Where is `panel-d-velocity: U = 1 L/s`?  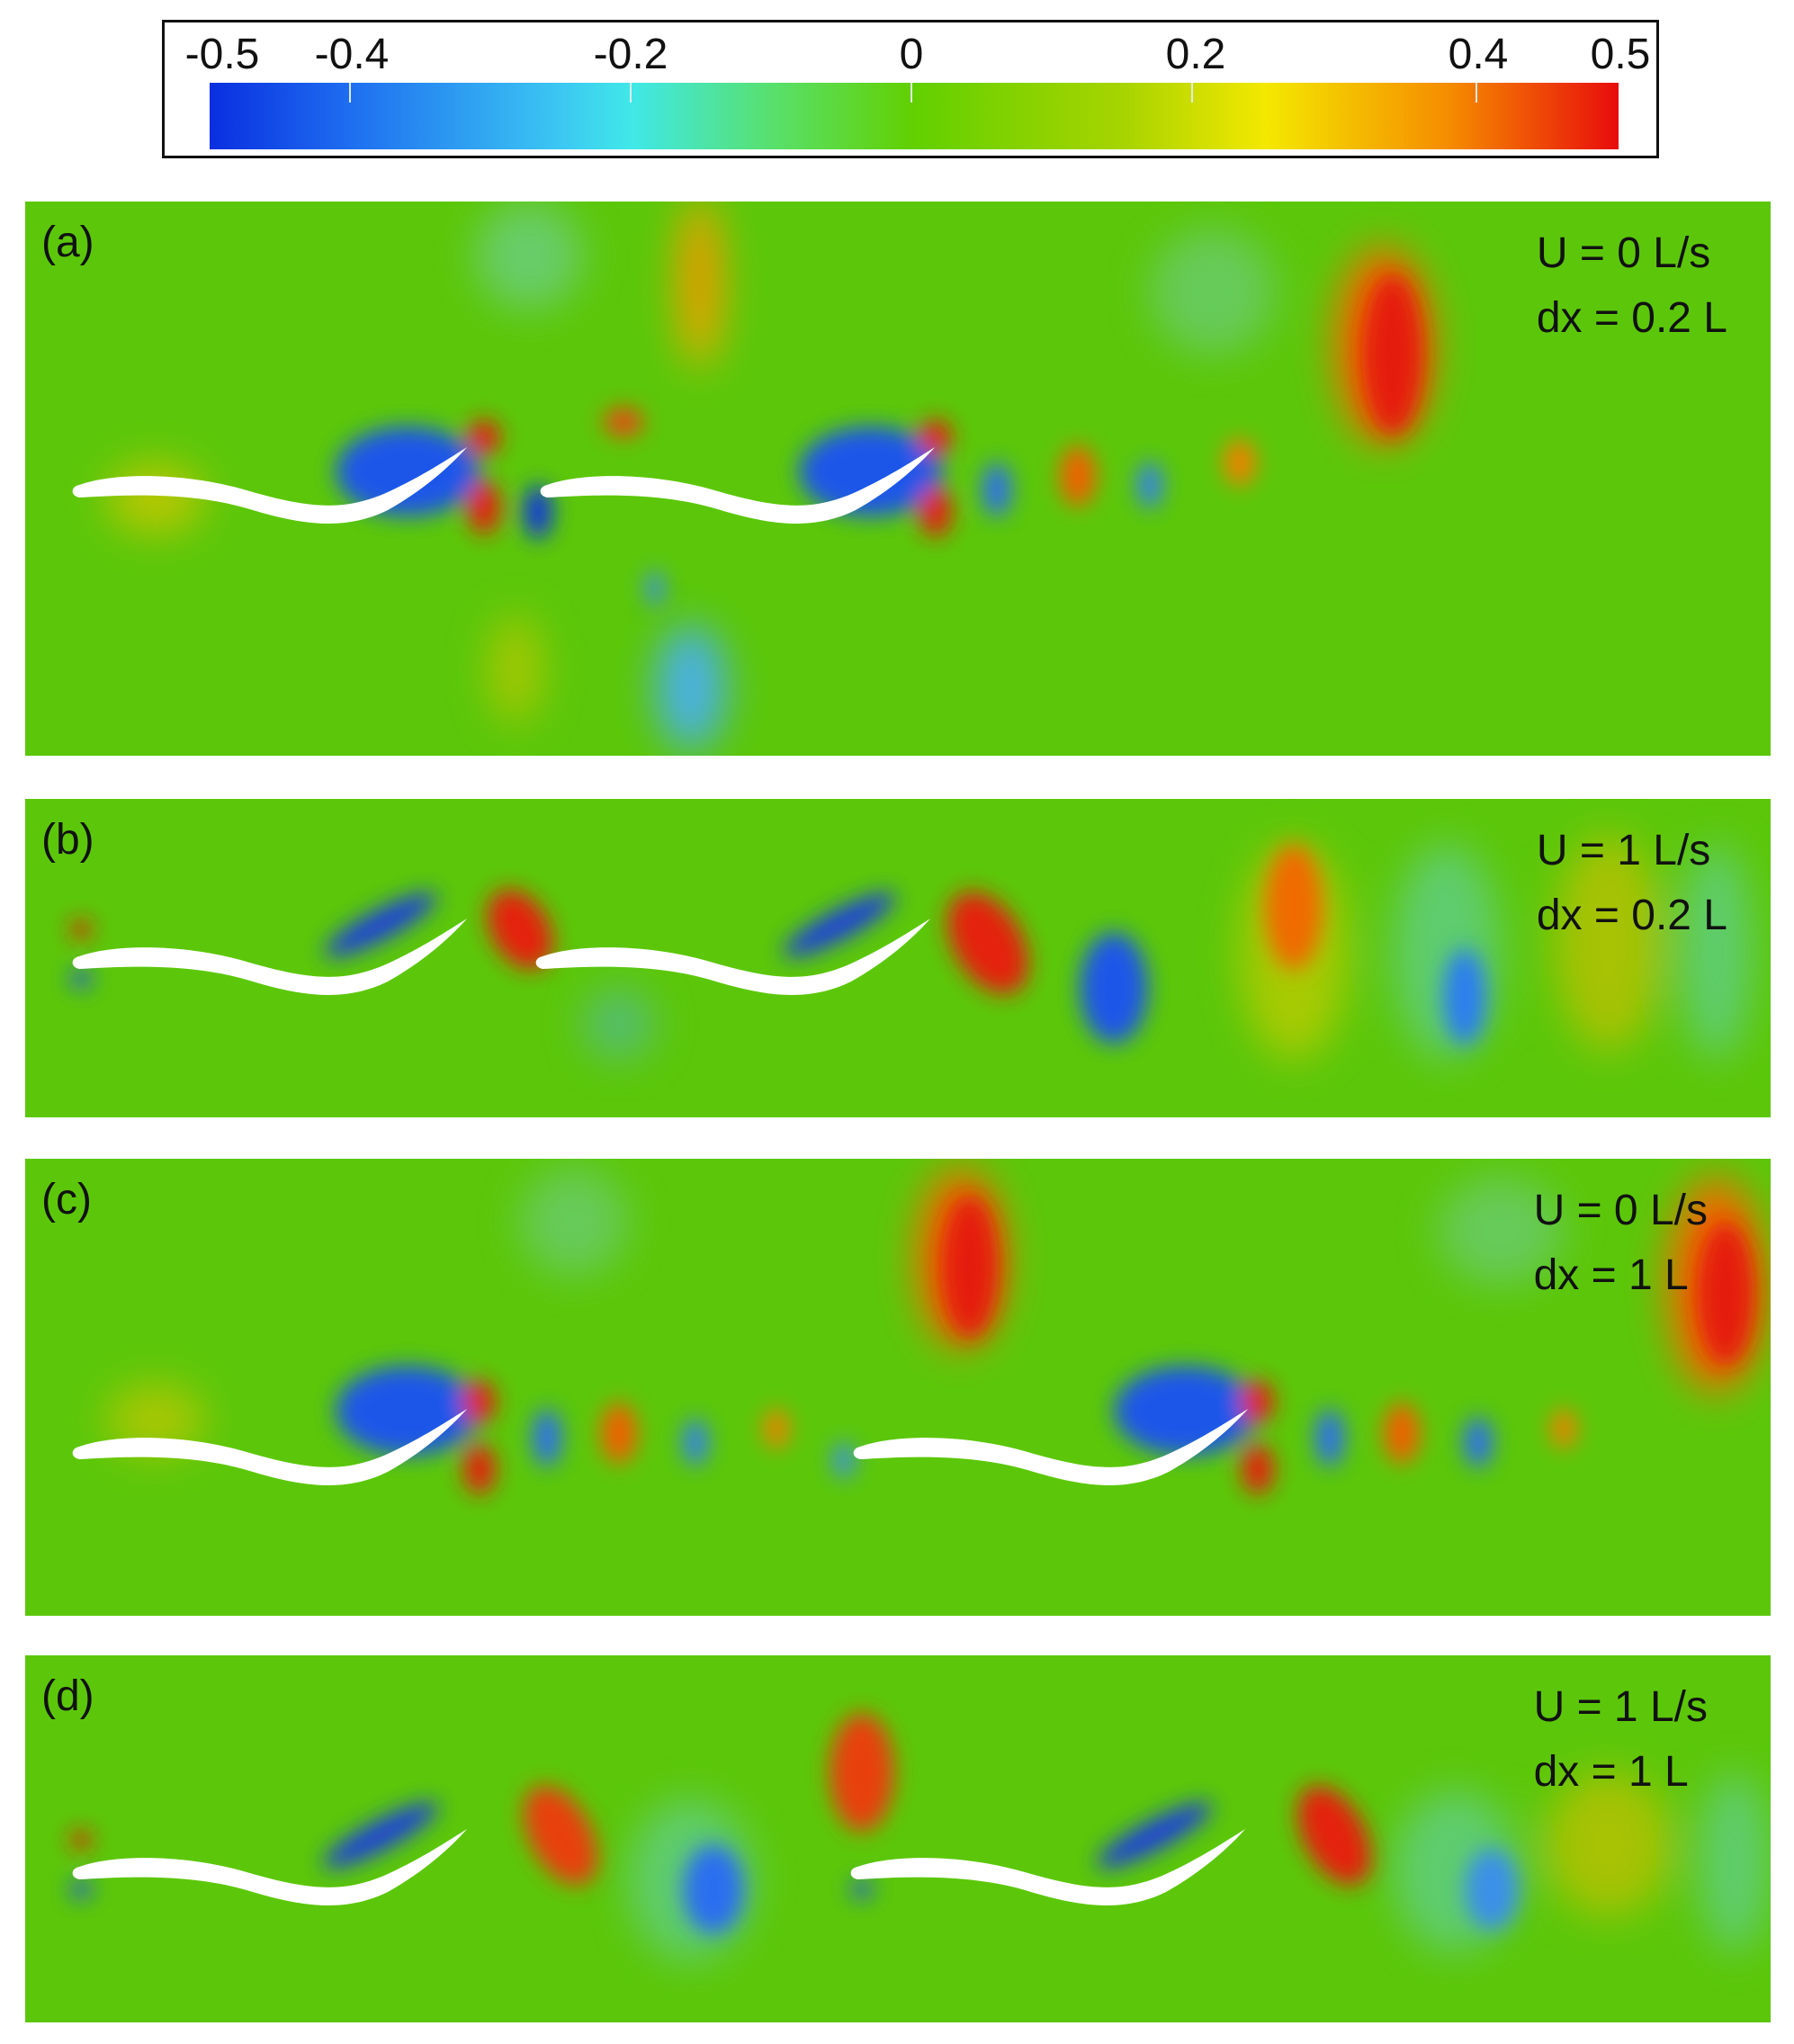 panel-d-velocity: U = 1 L/s is located at coordinates (1620, 1707).